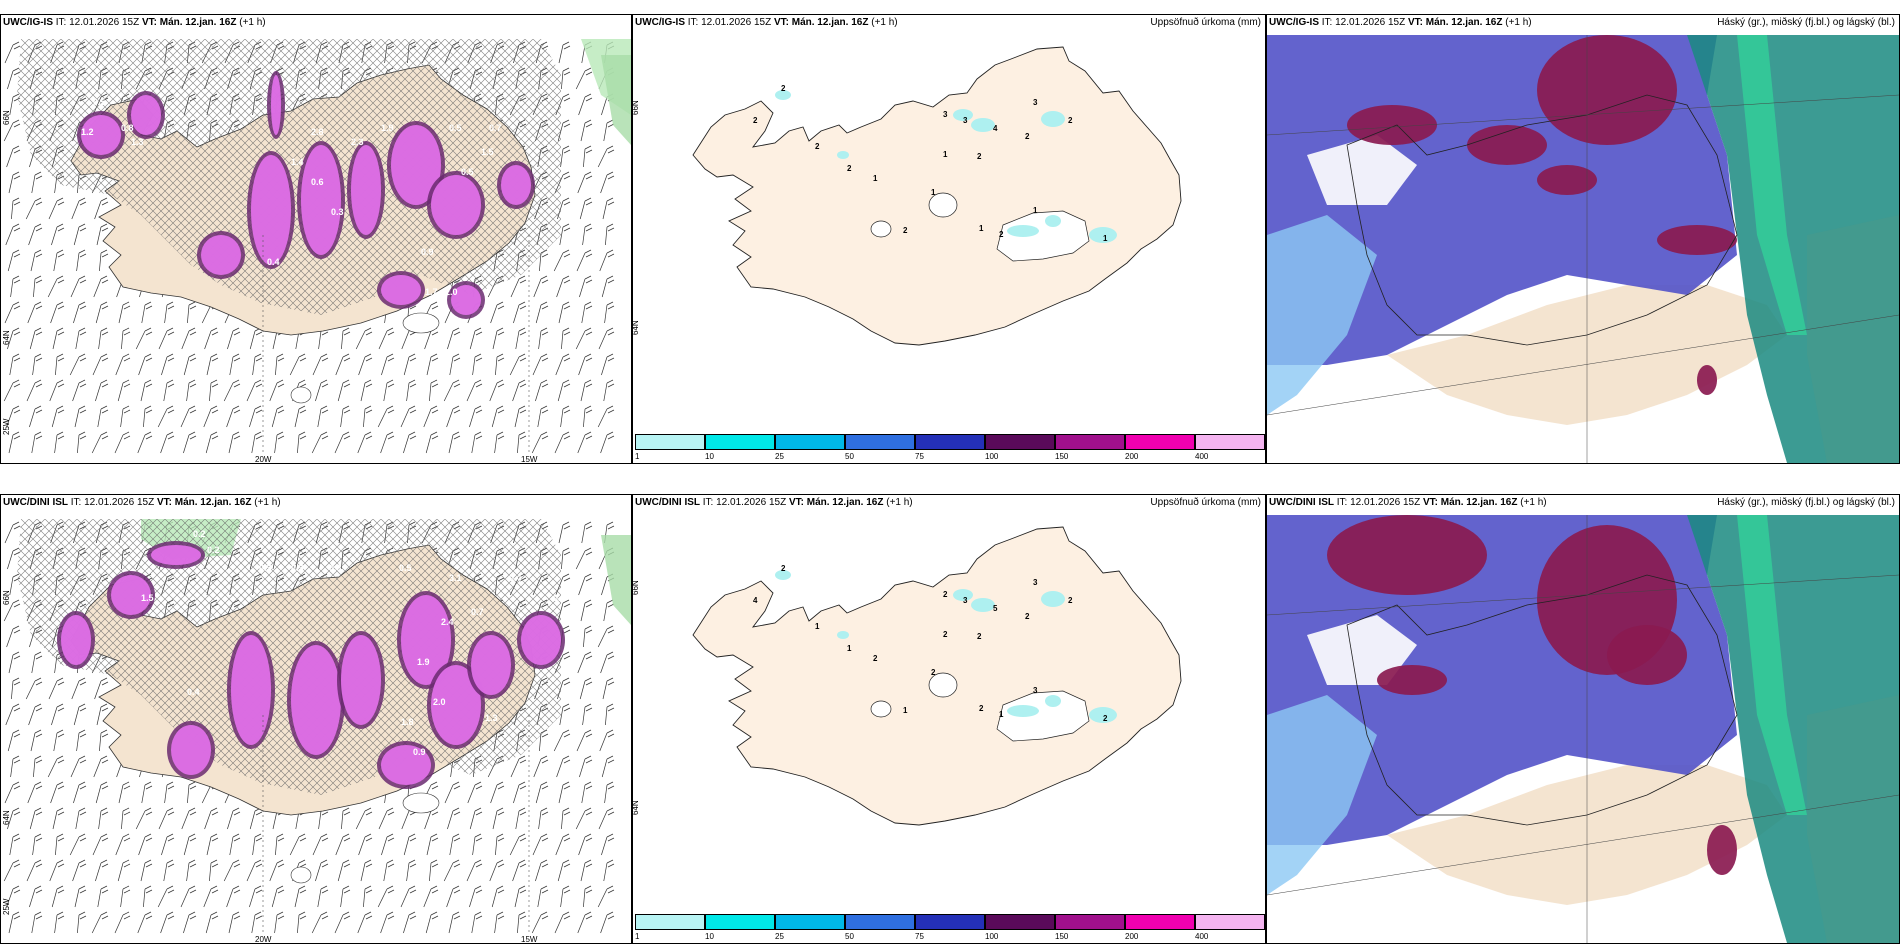 Image resolution: width=1900 pixels, height=950 pixels. What do you see at coordinates (992, 456) in the screenshot?
I see `colorbar-tick-label: 100` at bounding box center [992, 456].